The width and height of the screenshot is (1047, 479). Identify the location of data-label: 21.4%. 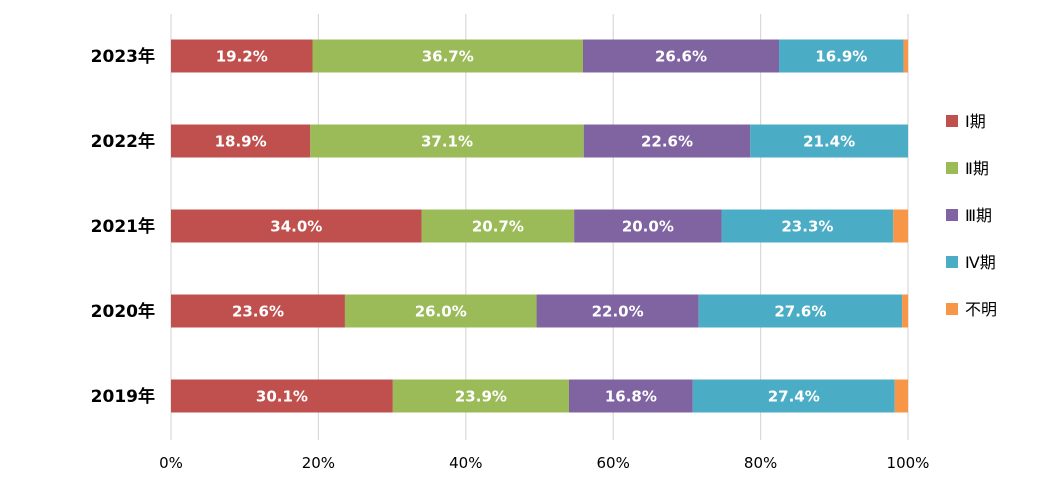
(829, 142).